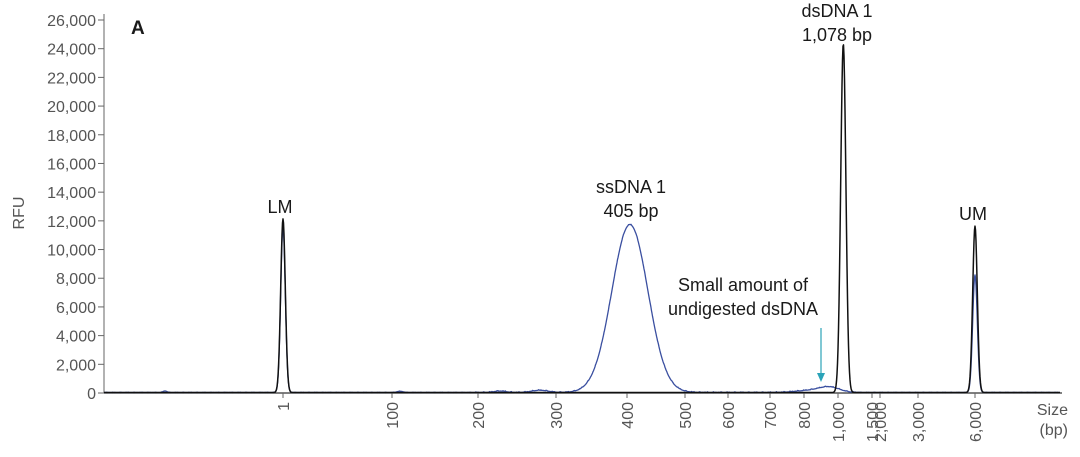  Describe the element at coordinates (71, 193) in the screenshot. I see `y-tick-label: 14,000` at that location.